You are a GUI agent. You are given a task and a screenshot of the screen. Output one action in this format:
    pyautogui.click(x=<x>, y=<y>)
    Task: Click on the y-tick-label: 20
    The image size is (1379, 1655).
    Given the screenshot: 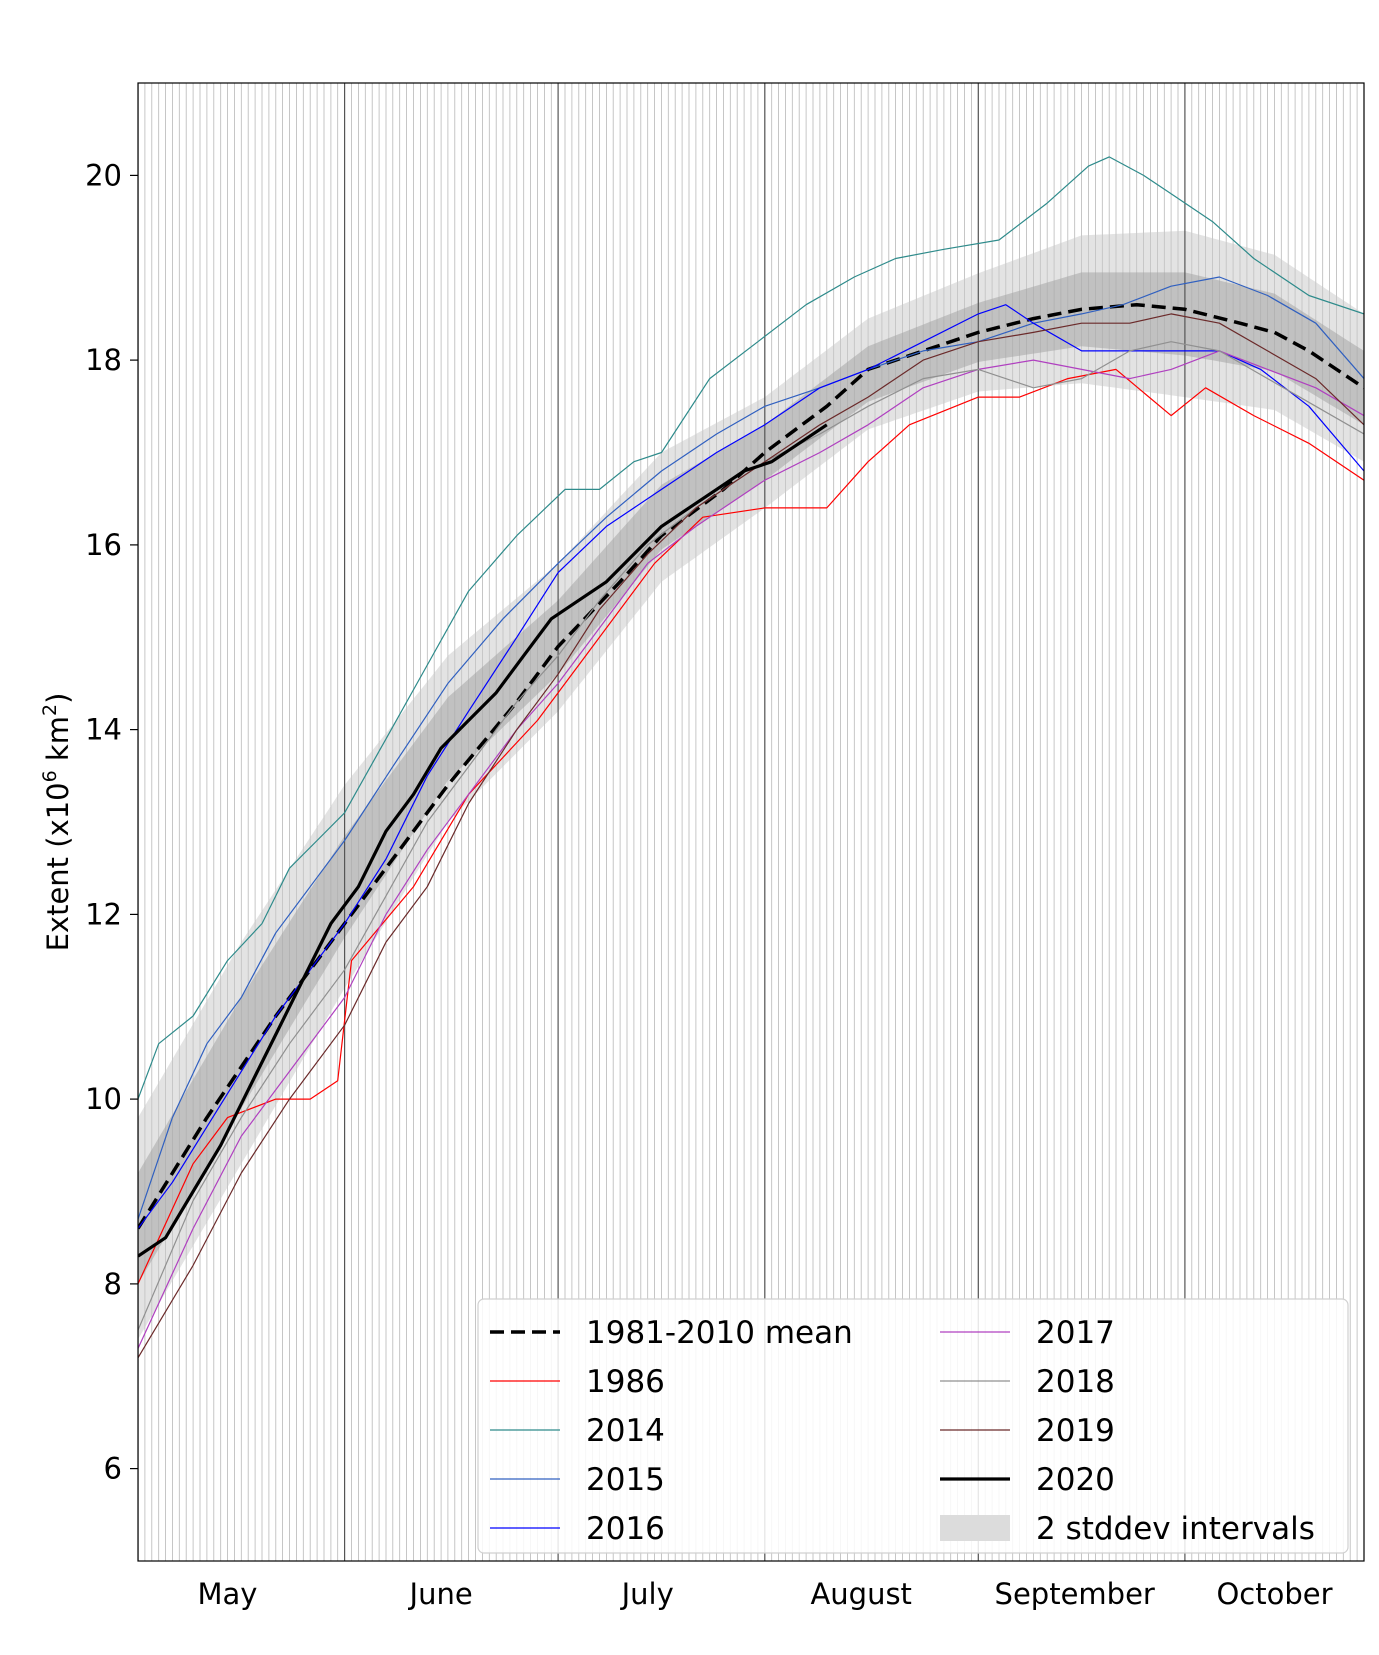 What is the action you would take?
    pyautogui.click(x=103, y=175)
    